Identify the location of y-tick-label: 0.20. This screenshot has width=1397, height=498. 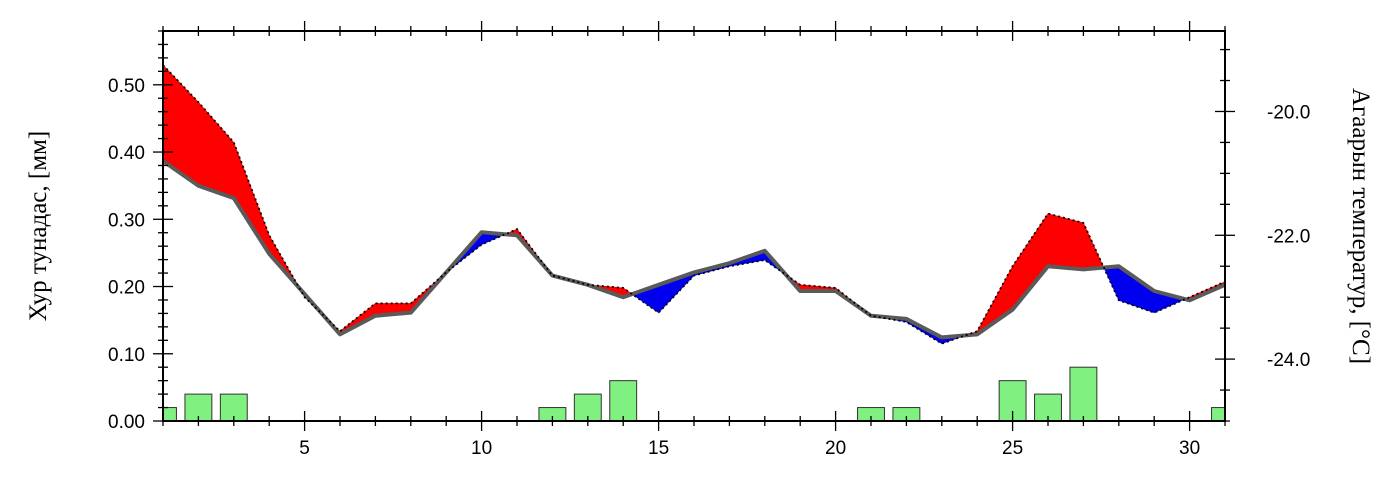
(126, 288).